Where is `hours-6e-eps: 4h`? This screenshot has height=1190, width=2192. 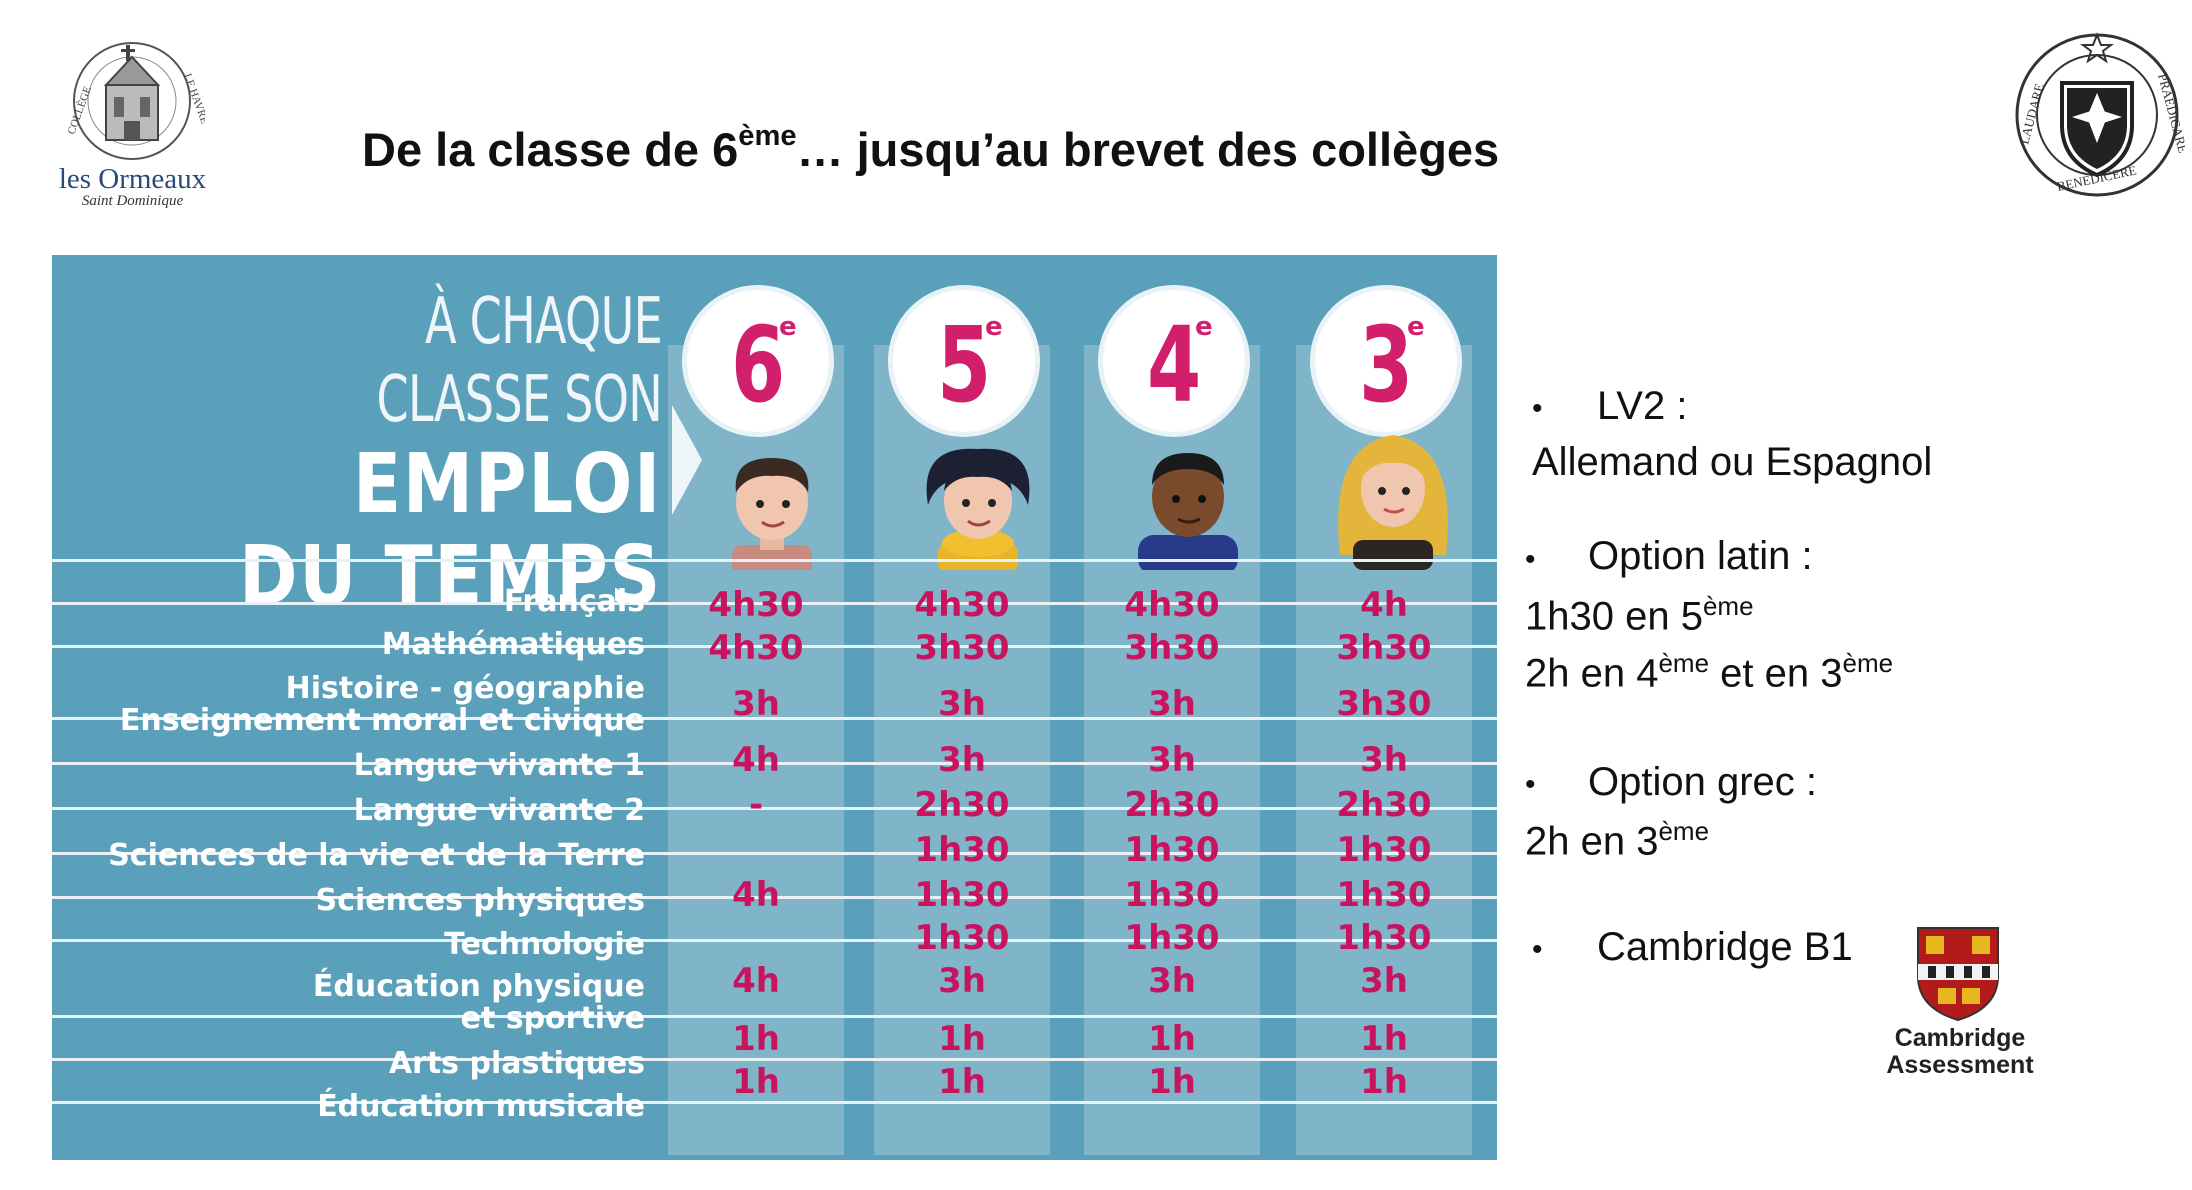 hours-6e-eps: 4h is located at coordinates (756, 981).